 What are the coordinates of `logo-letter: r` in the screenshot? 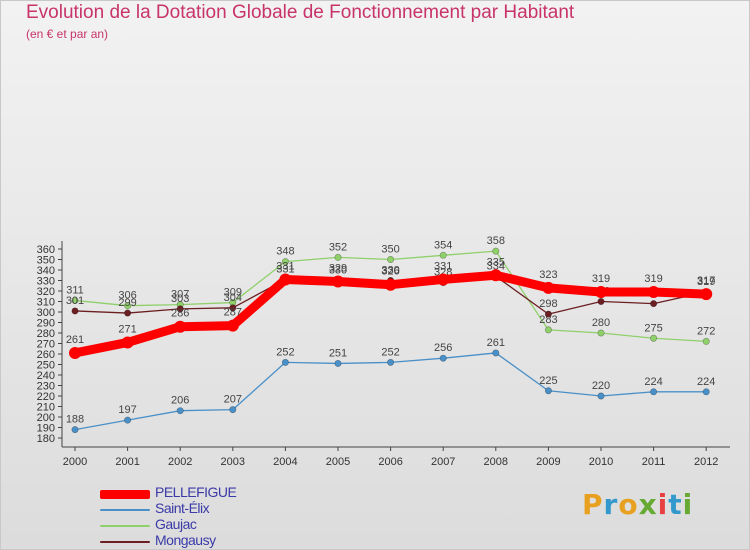 It's located at (611, 504).